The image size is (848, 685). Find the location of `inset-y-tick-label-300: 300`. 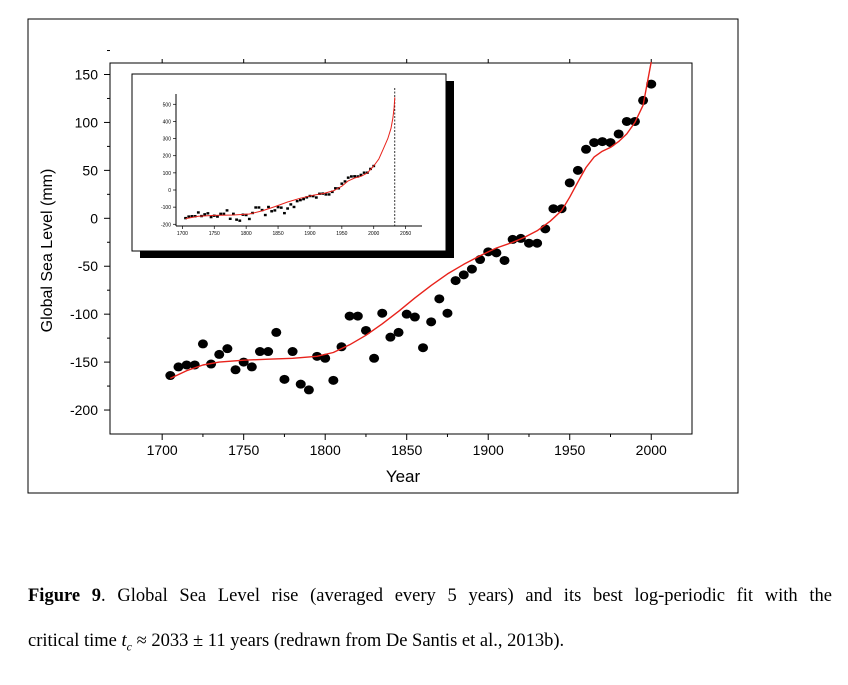

inset-y-tick-label-300: 300 is located at coordinates (167, 140).